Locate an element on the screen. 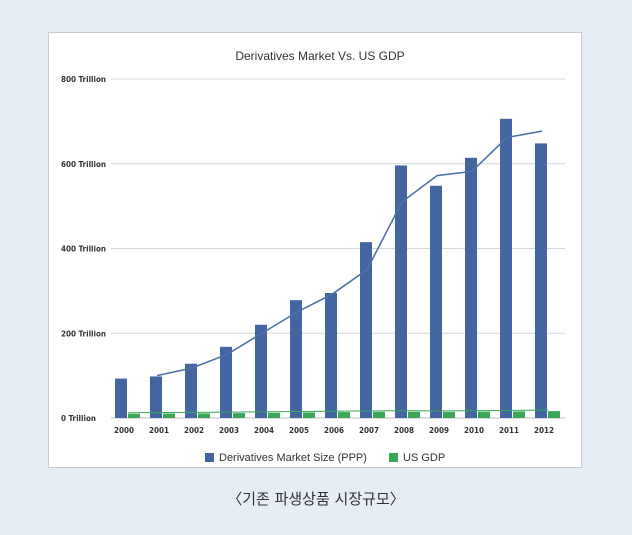 Image resolution: width=632 pixels, height=535 pixels. bar-derivatives-2006 is located at coordinates (331, 355).